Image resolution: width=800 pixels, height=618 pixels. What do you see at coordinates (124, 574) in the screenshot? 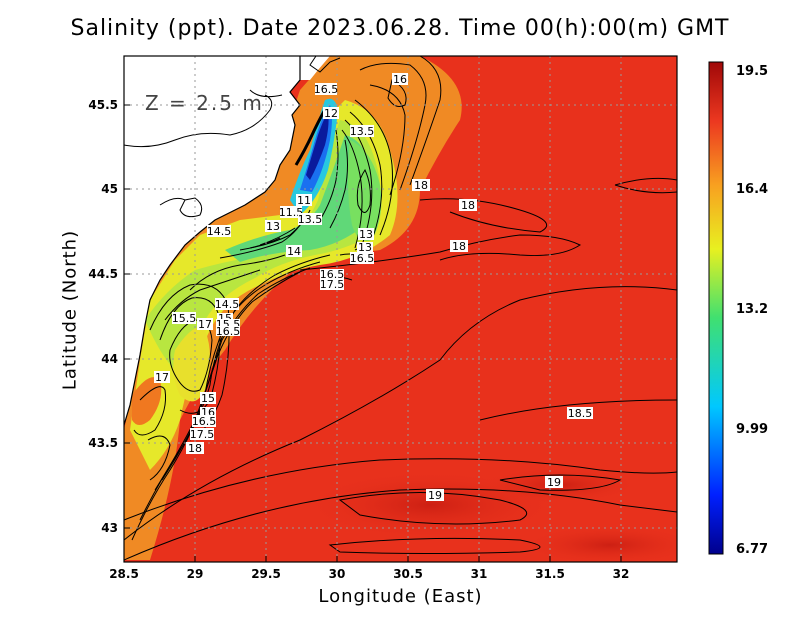
I see `x-tick-label: 28.5` at bounding box center [124, 574].